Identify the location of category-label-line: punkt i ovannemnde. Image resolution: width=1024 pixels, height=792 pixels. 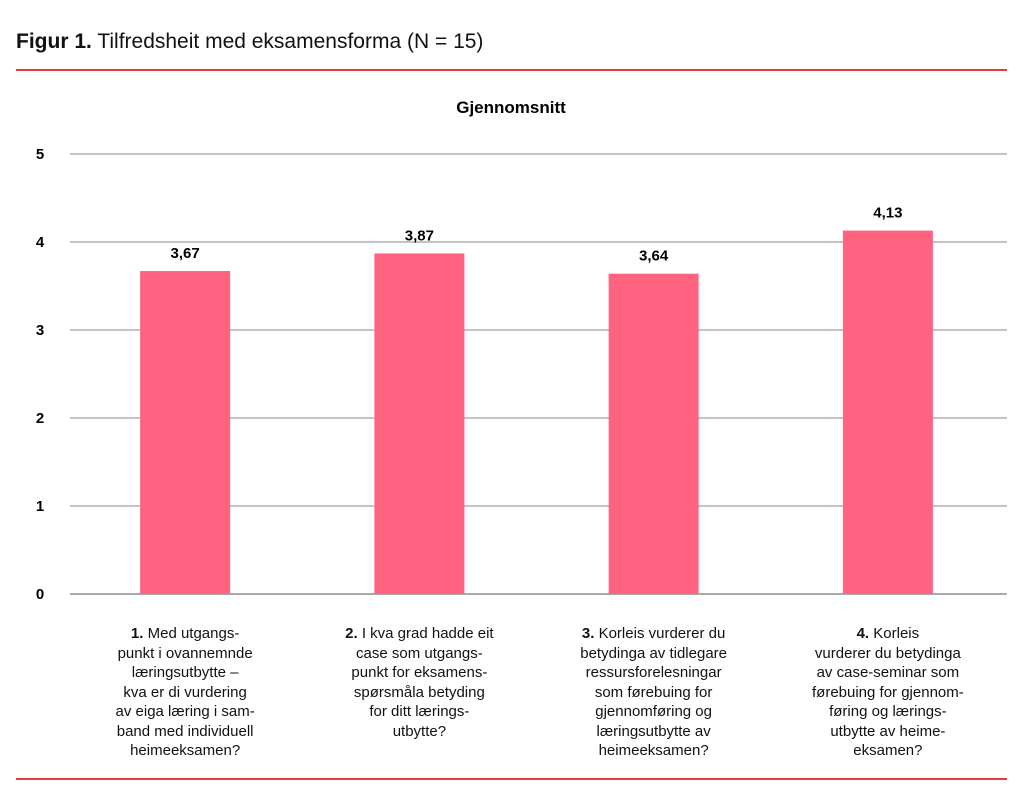
(185, 653).